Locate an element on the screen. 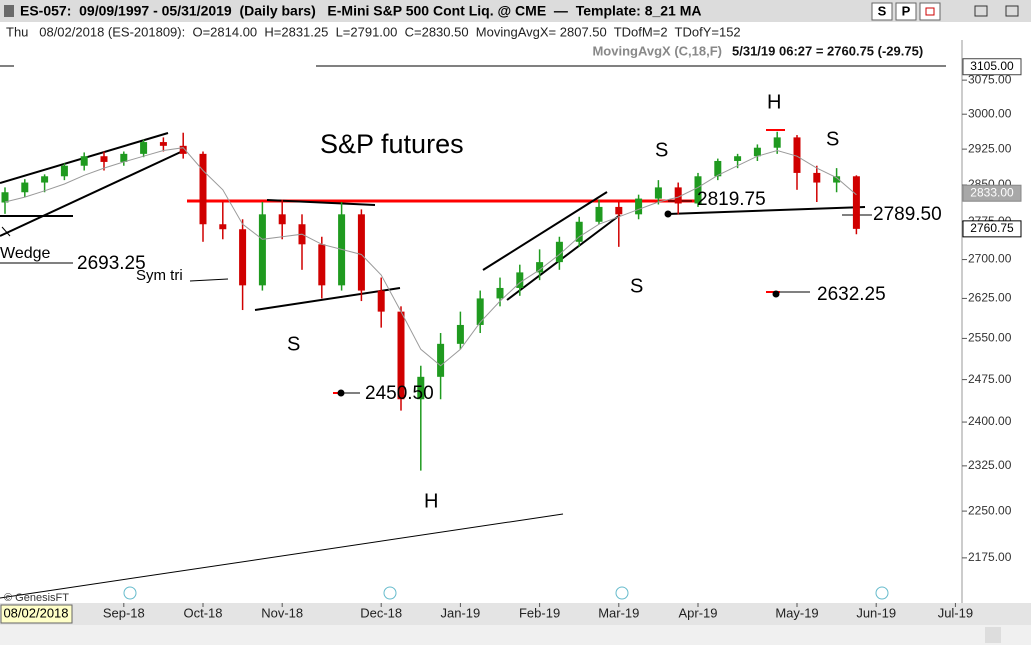 Image resolution: width=1031 pixels, height=652 pixels. chart-title: S&P futures is located at coordinates (392, 144).